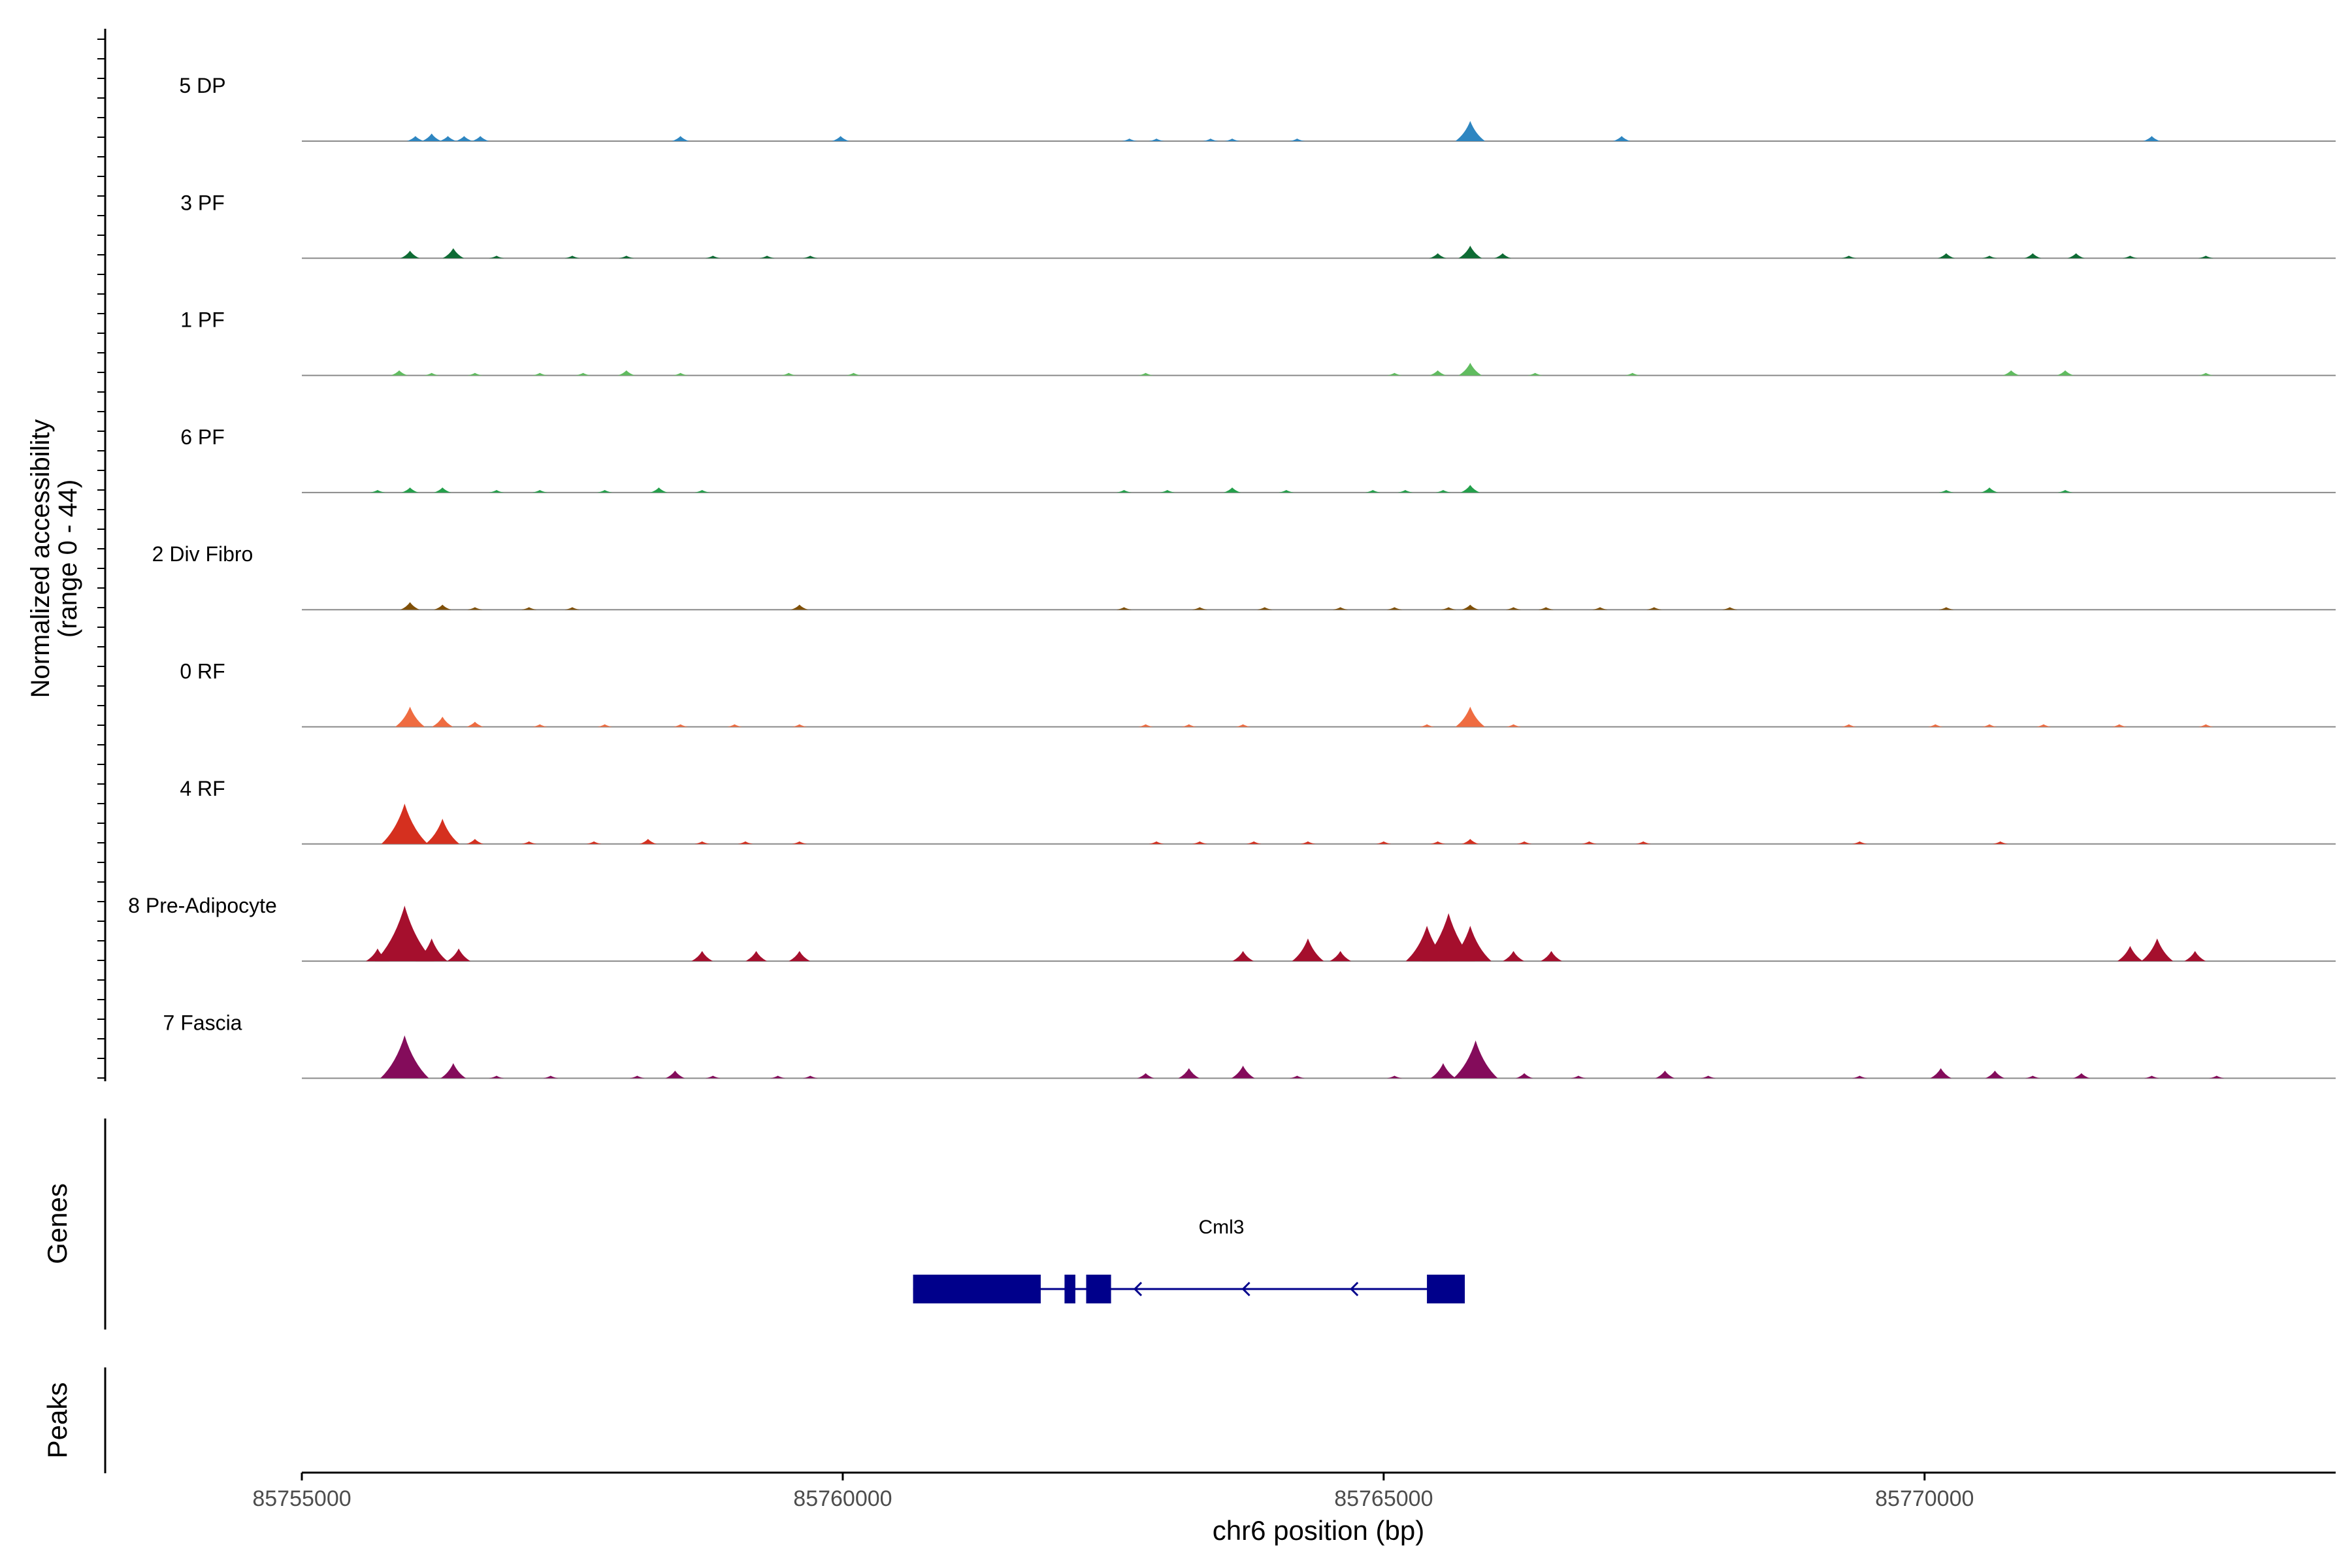 The width and height of the screenshot is (2352, 1568). I want to click on gene-model, so click(1189, 1289).